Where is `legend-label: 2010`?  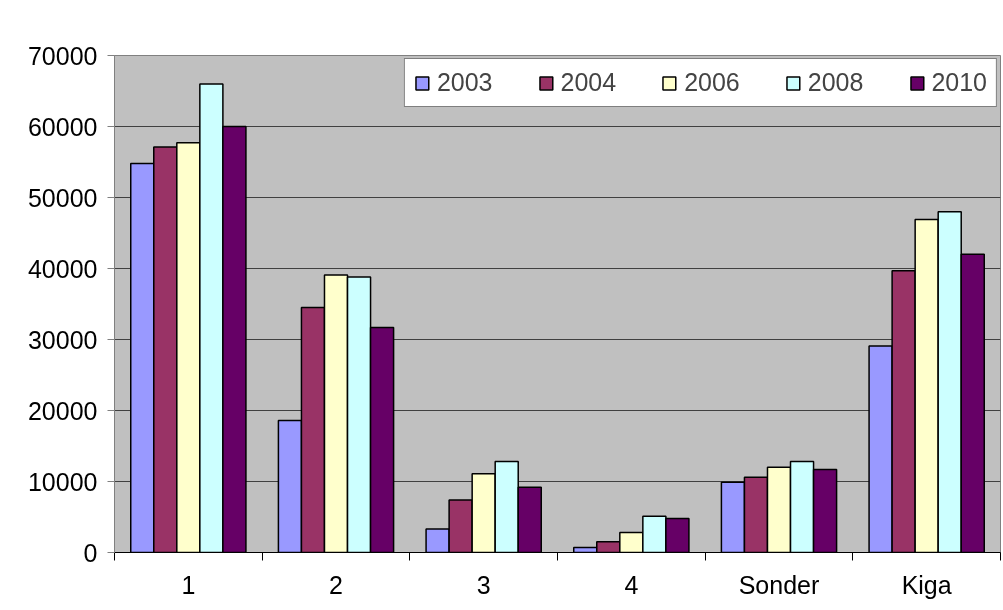 legend-label: 2010 is located at coordinates (959, 82).